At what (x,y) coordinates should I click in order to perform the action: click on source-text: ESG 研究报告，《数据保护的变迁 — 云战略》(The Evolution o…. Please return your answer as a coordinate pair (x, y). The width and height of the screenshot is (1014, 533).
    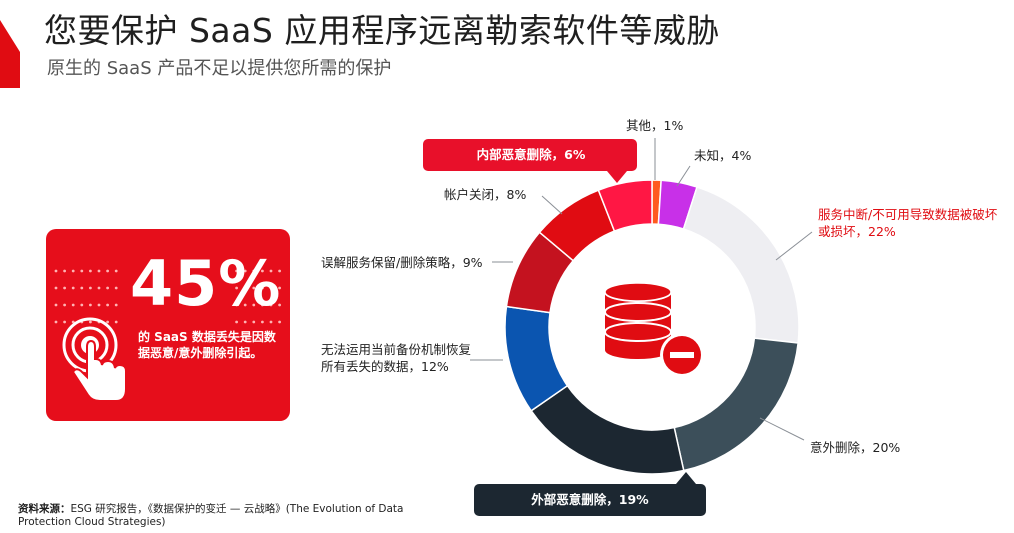
    Looking at the image, I should click on (211, 515).